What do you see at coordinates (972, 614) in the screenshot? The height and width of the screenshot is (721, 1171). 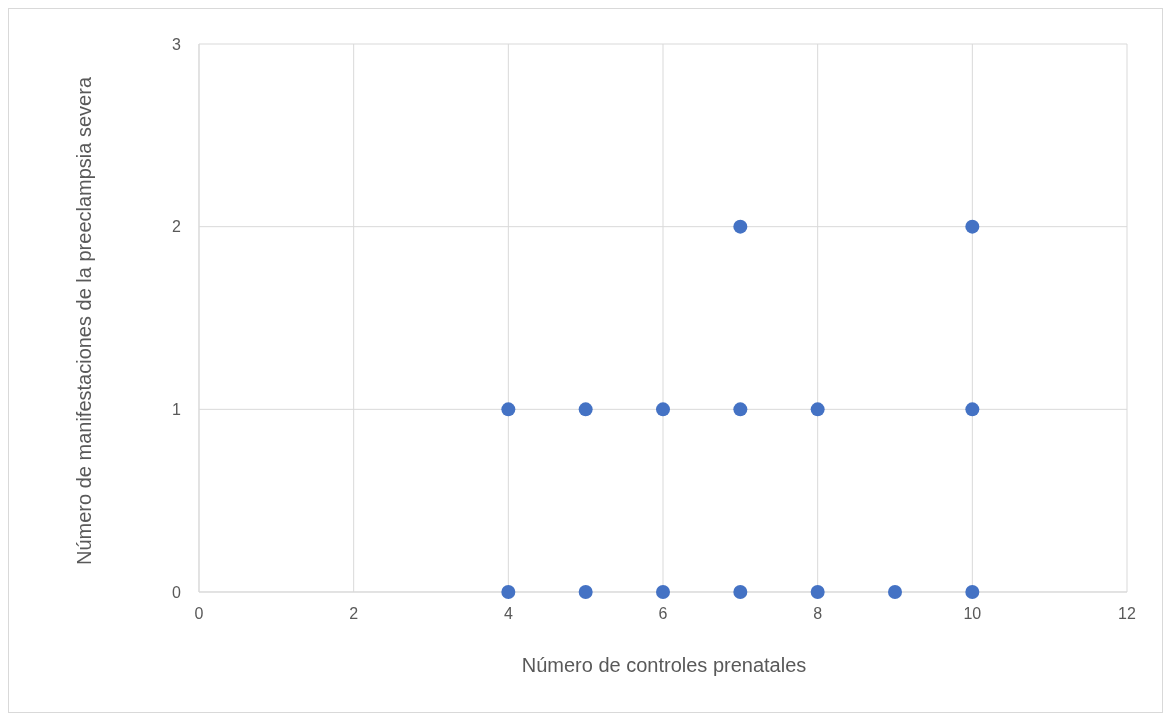 I see `x-tick-label: 10` at bounding box center [972, 614].